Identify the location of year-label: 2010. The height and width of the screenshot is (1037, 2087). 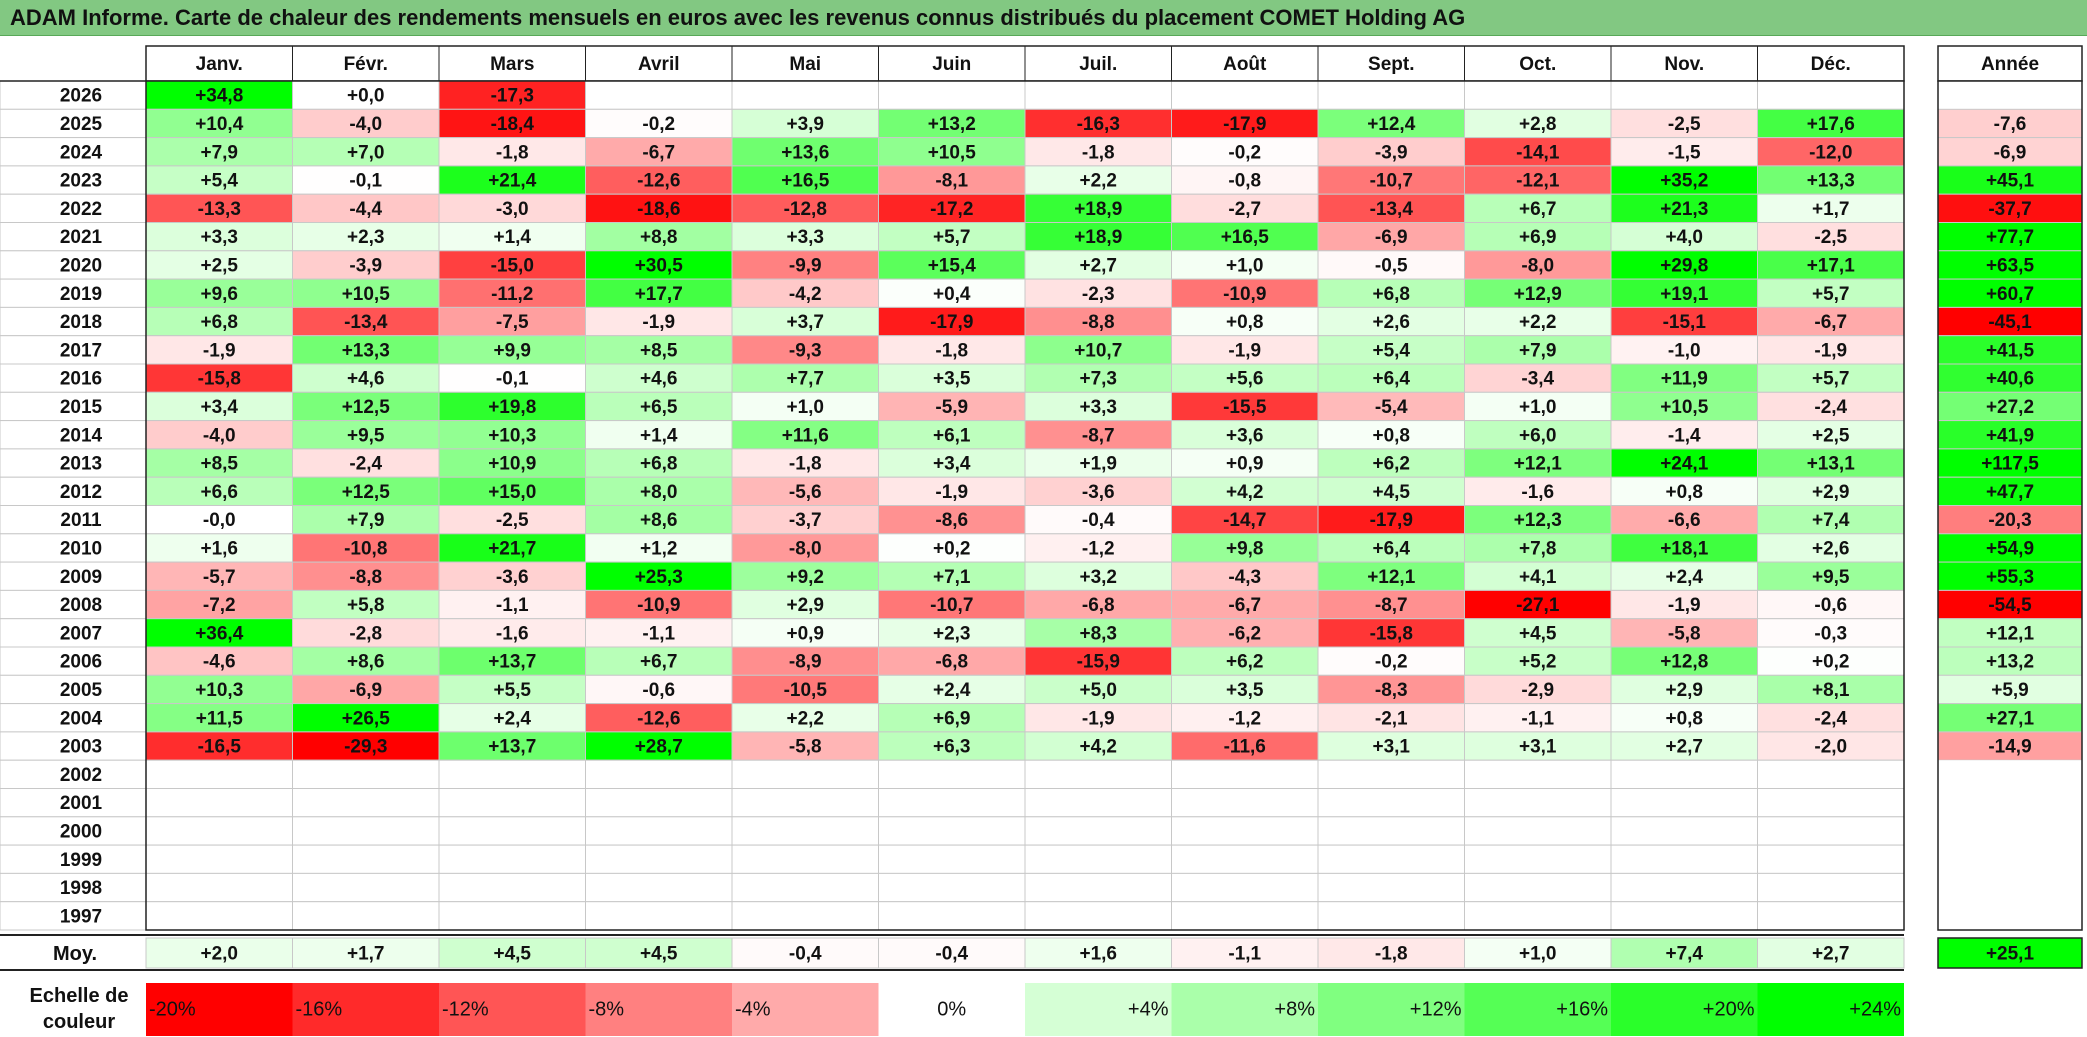
(81, 548).